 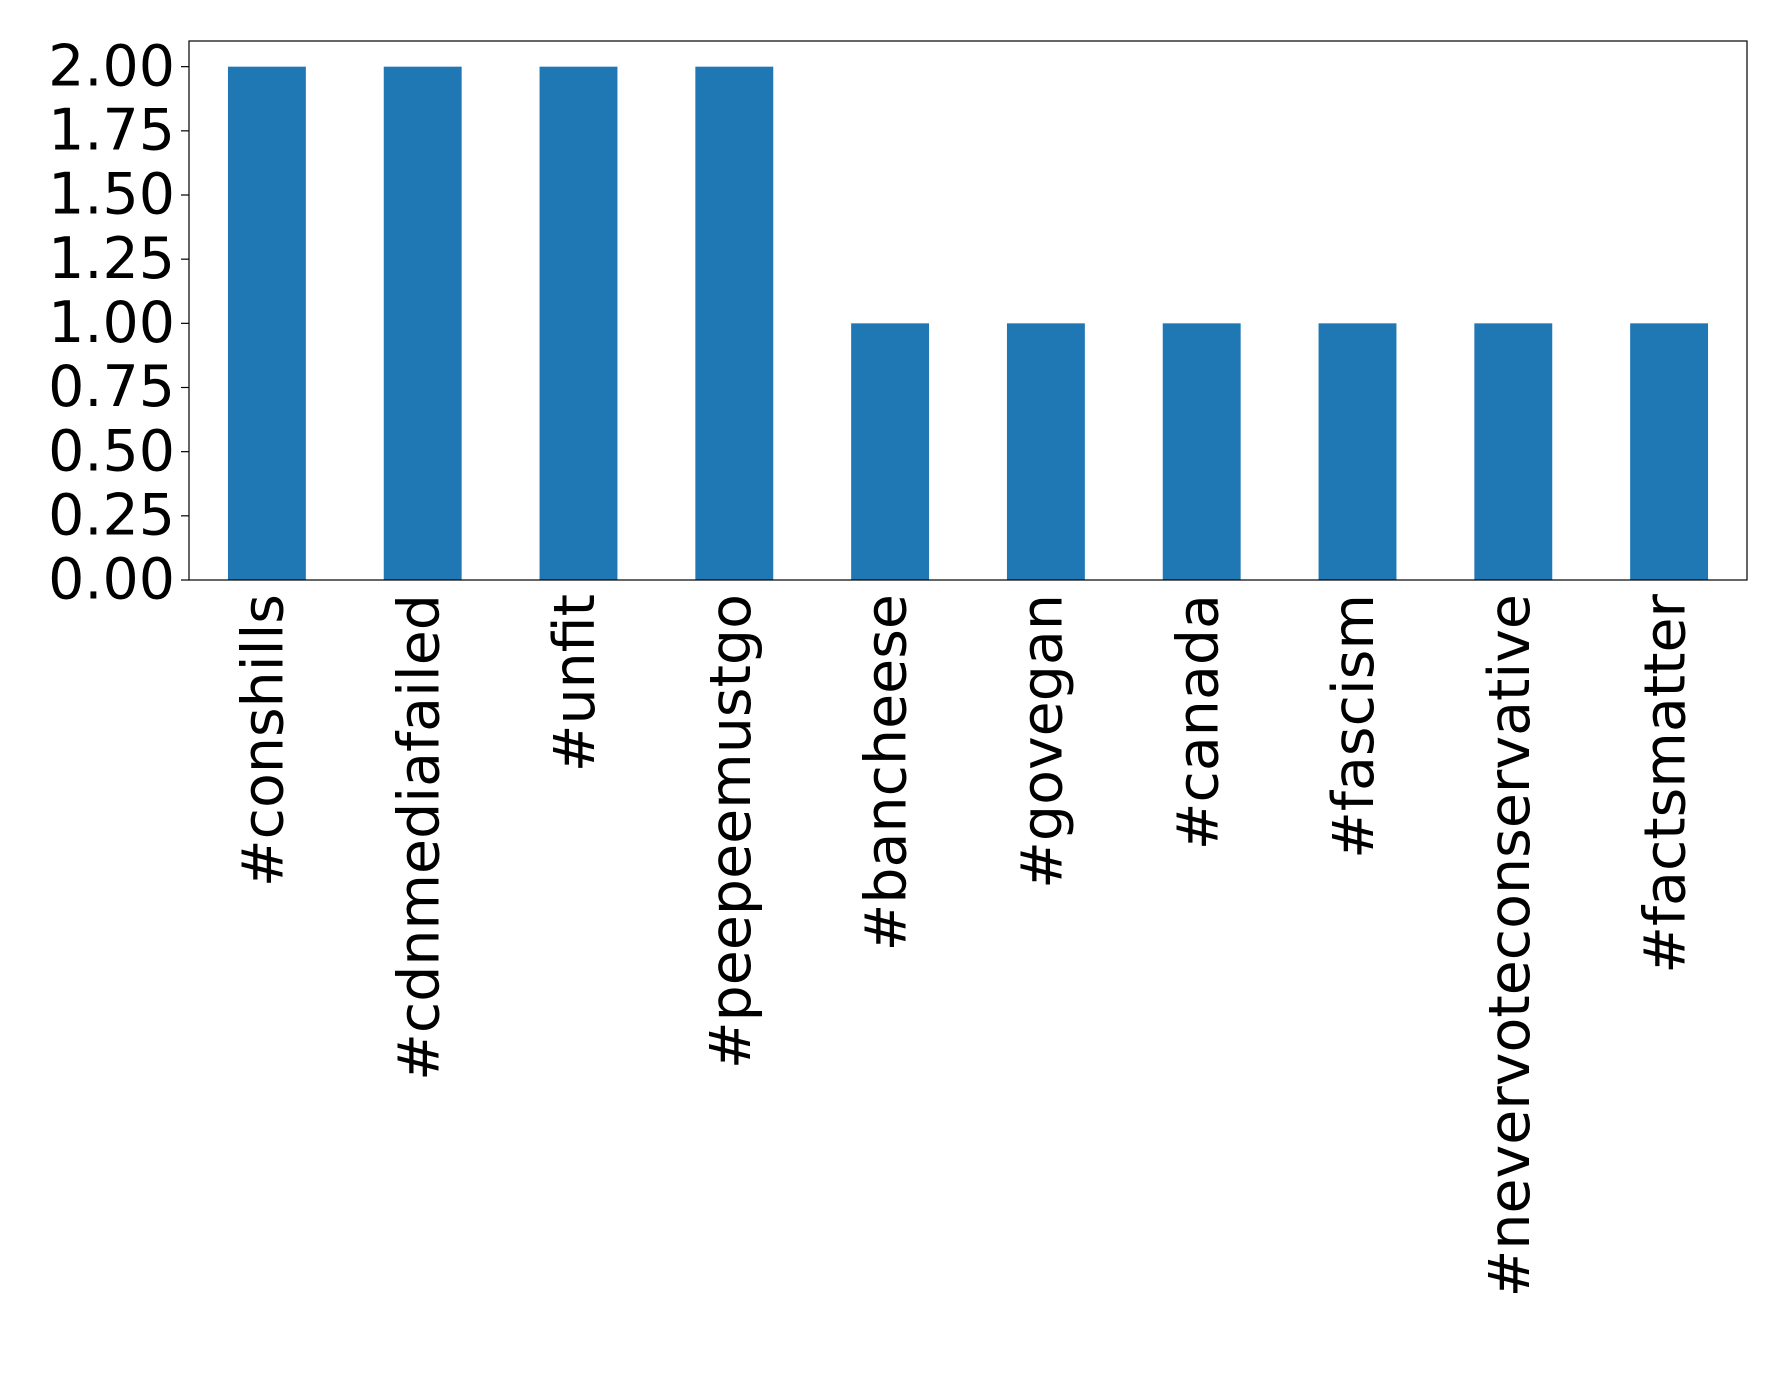 I want to click on y-tick-label: 0.50, so click(x=111, y=451).